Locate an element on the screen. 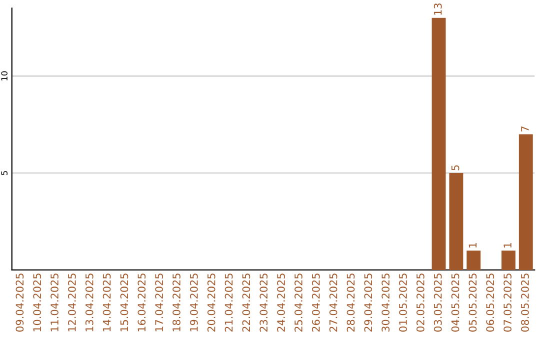 The width and height of the screenshot is (540, 340). x-tick-label: 06.05.2025 is located at coordinates (490, 303).